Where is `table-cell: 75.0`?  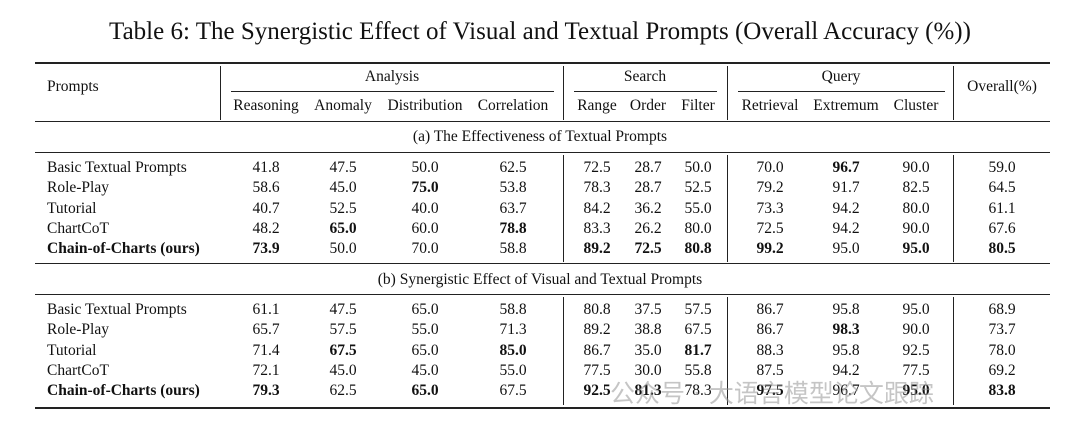 table-cell: 75.0 is located at coordinates (425, 188).